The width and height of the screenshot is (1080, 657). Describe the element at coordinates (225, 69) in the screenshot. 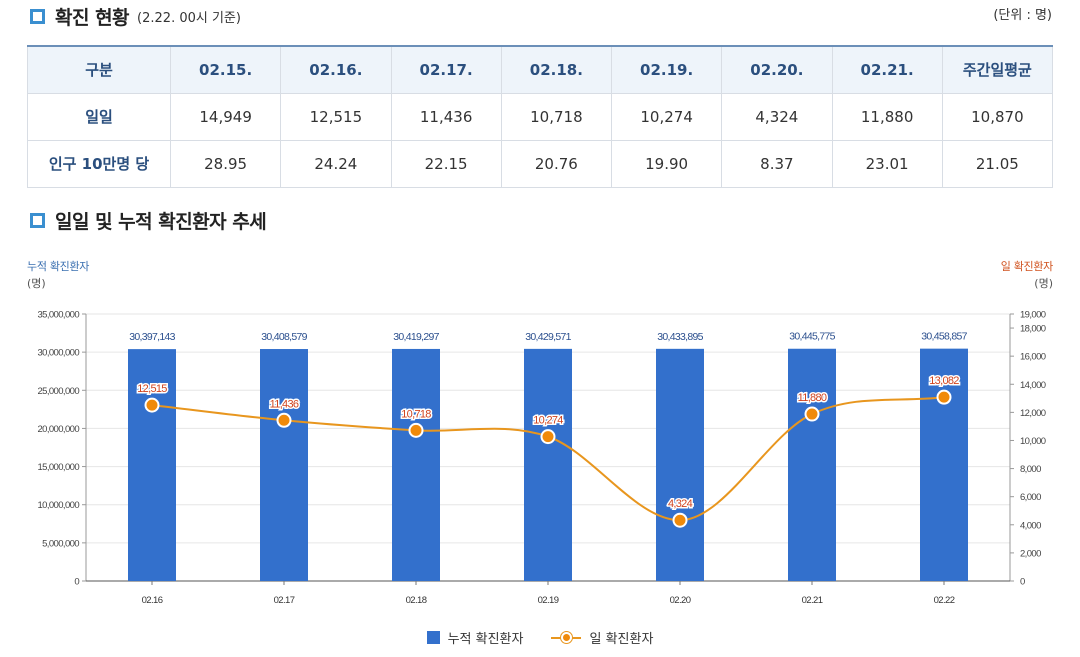

I see `table-header-cell: 02.15.` at that location.